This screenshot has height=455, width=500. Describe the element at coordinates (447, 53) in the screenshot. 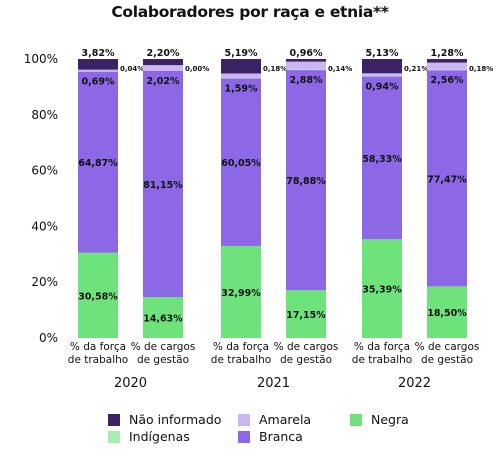

I see `data-label-nao-informado: 1,28%` at that location.